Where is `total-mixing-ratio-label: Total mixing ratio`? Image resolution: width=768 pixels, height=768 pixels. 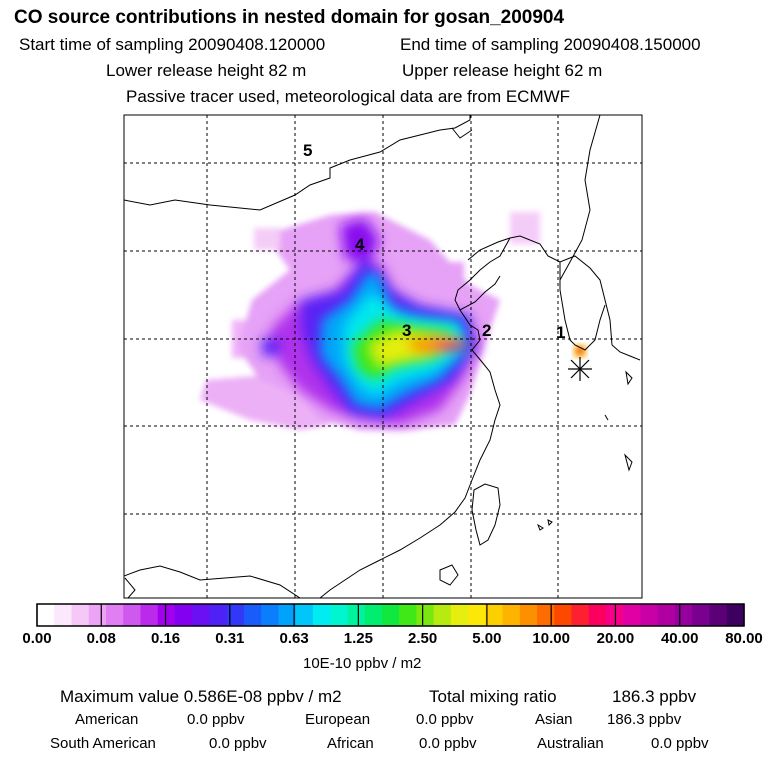
total-mixing-ratio-label: Total mixing ratio is located at coordinates (493, 696).